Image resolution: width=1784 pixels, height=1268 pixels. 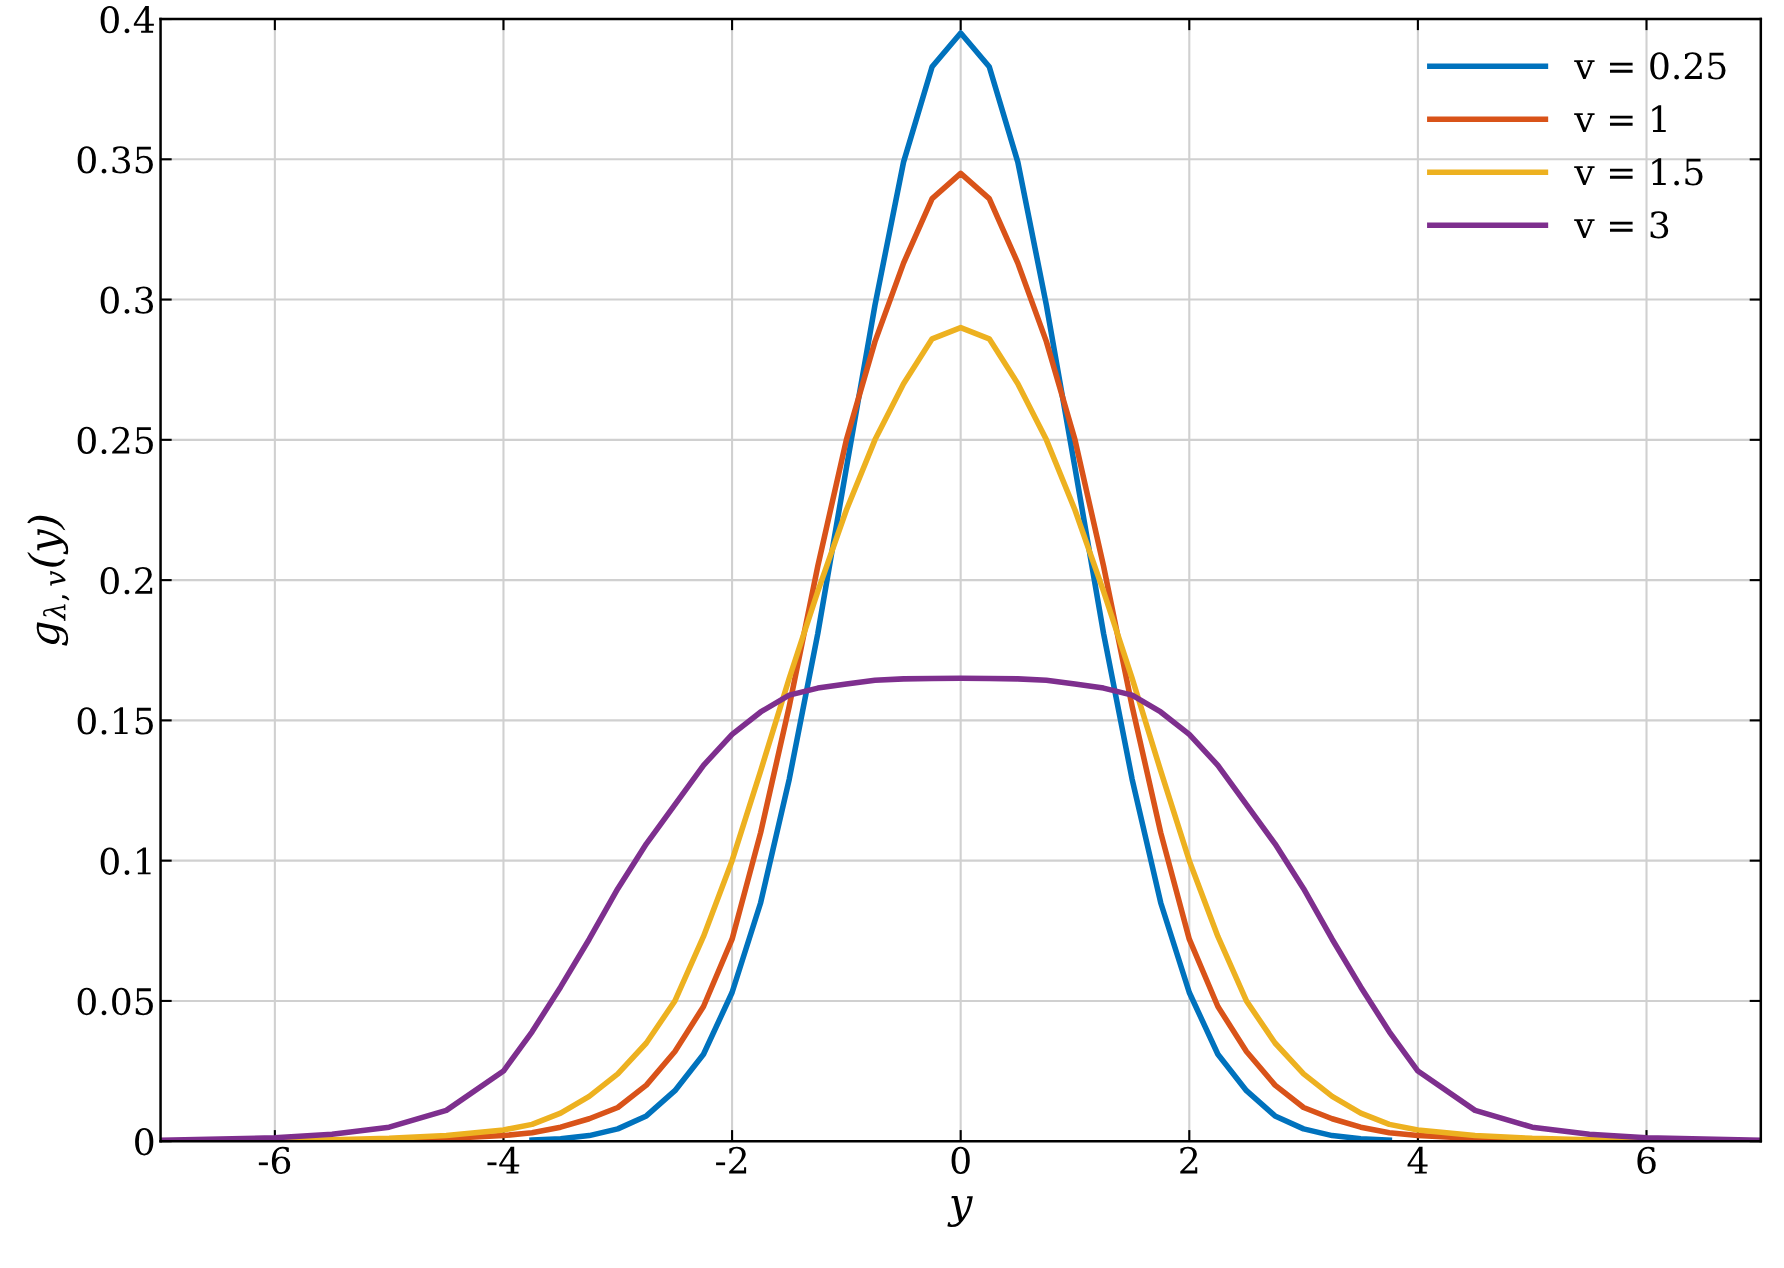 I want to click on y-tick-label: 0.15, so click(x=115, y=721).